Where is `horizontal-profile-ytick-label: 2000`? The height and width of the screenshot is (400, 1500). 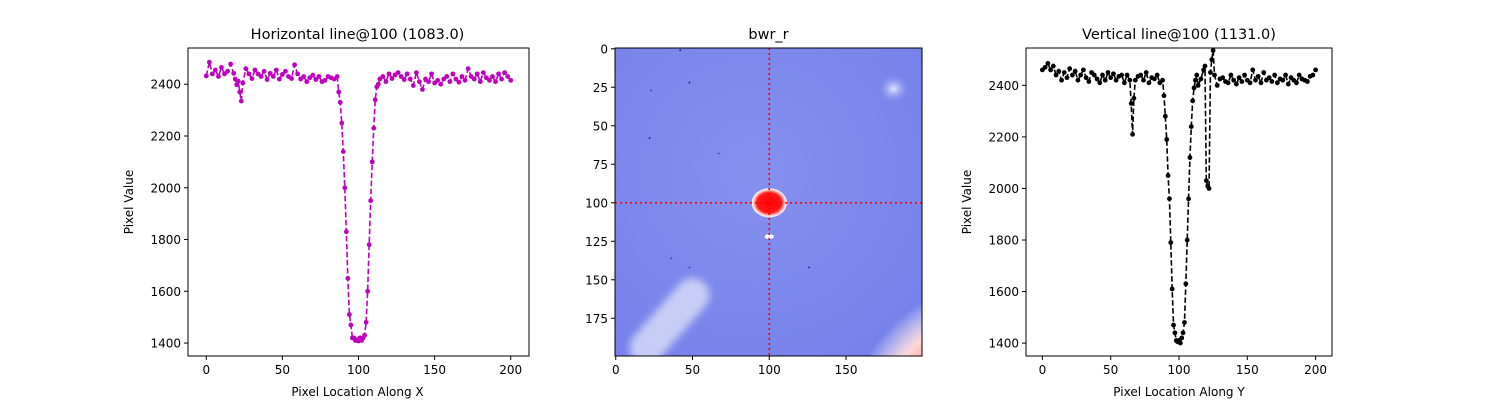 horizontal-profile-ytick-label: 2000 is located at coordinates (165, 188).